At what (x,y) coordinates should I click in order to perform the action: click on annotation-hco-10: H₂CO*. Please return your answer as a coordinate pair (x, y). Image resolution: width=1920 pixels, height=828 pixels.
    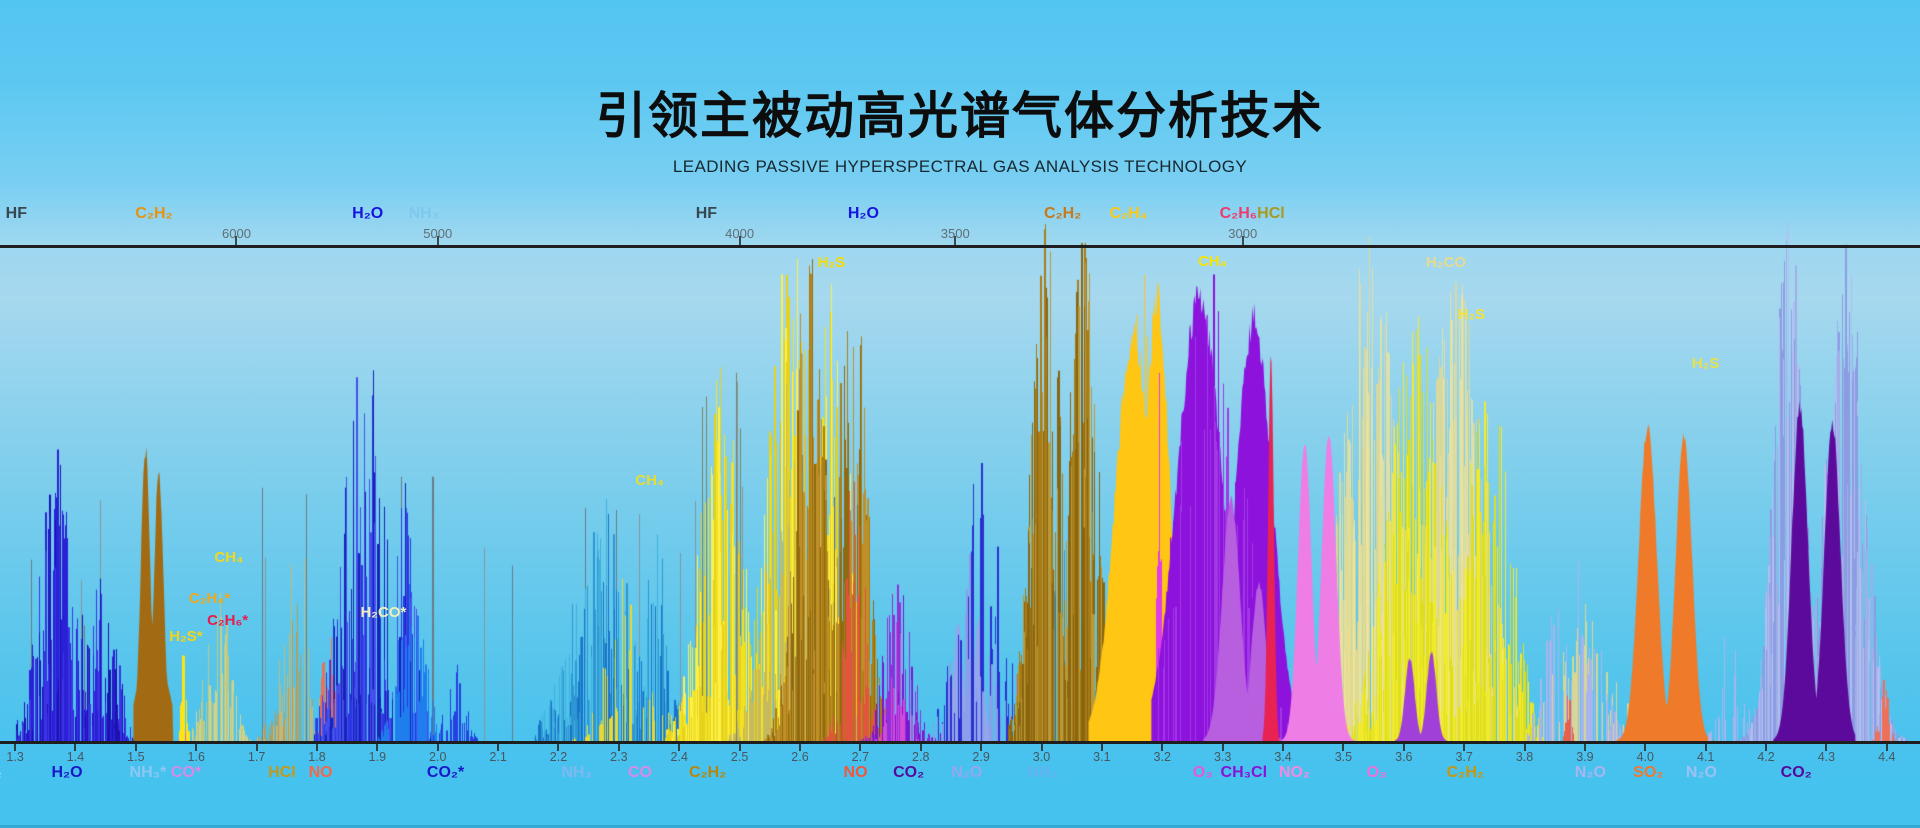
    Looking at the image, I should click on (383, 612).